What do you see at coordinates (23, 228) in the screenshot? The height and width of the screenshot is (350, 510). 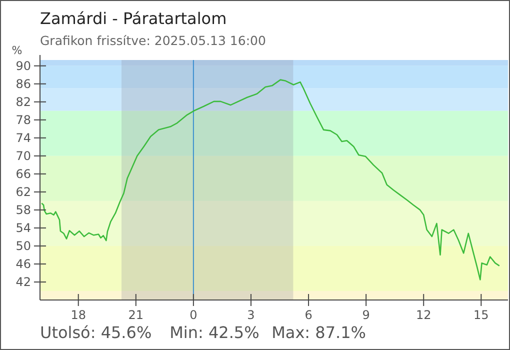 I see `y-tick-label: 54` at bounding box center [23, 228].